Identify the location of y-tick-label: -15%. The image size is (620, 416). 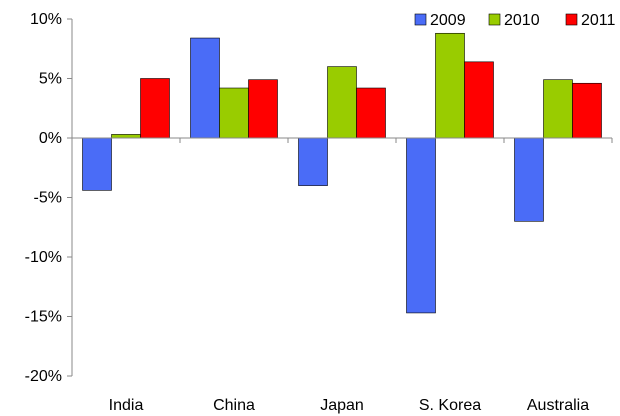
(43, 317).